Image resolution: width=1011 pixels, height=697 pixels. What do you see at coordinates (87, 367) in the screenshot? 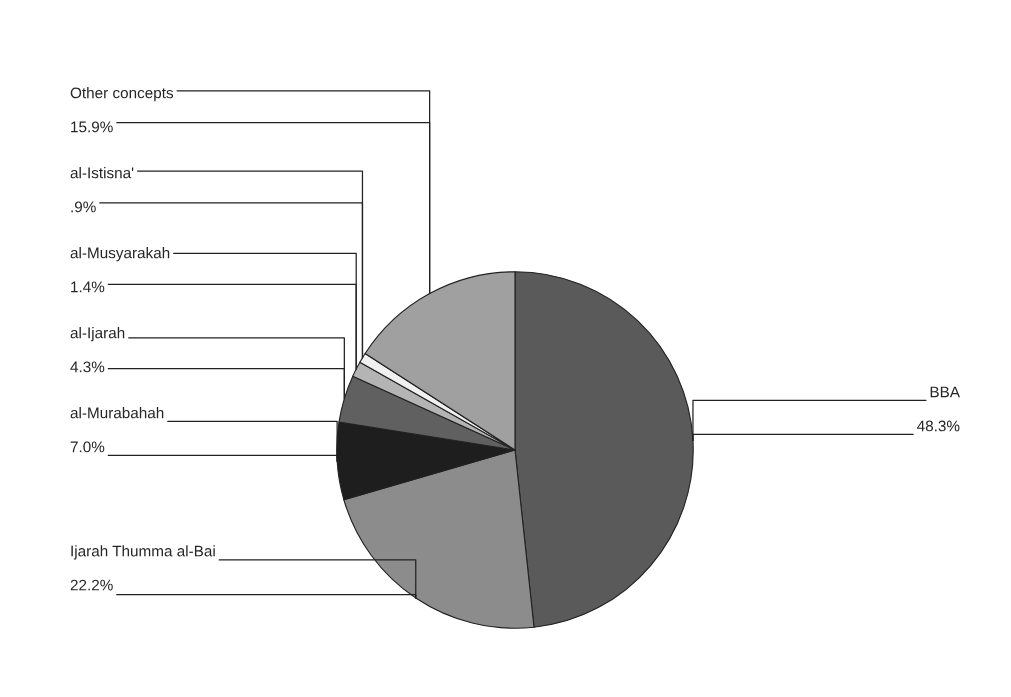
I see `data-label: 4.3%` at bounding box center [87, 367].